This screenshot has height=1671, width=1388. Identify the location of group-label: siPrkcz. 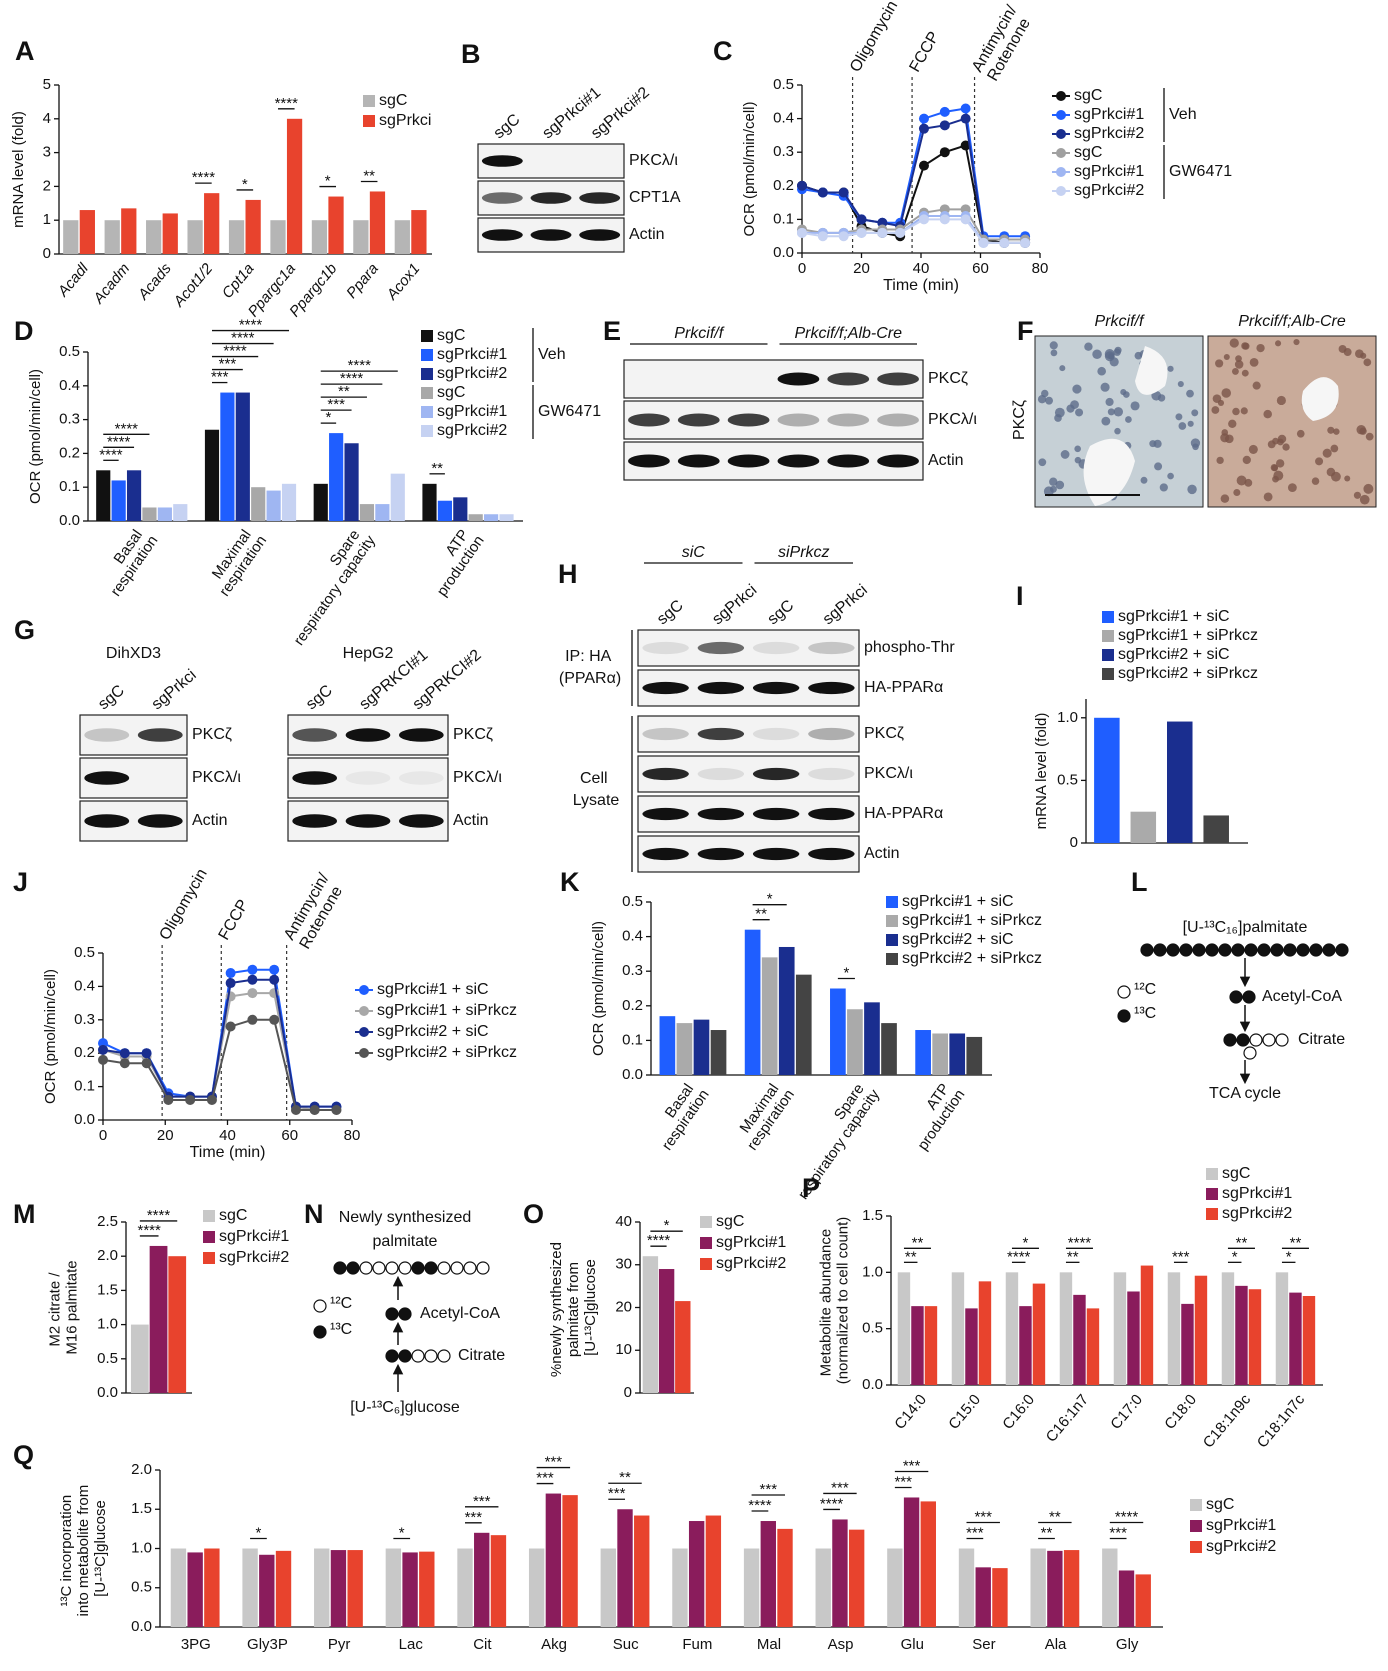
(804, 552).